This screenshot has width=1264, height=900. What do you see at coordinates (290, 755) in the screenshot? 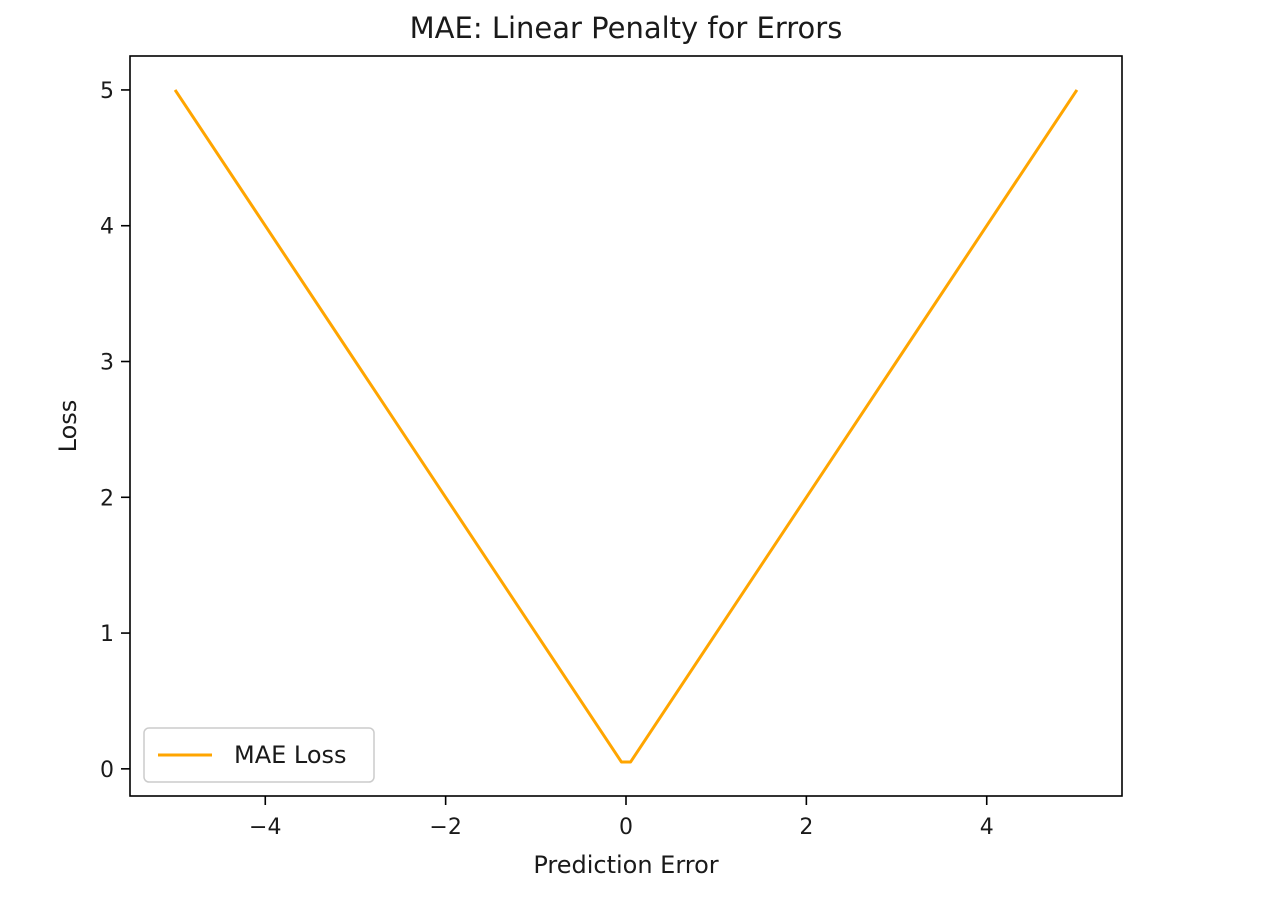
I see `legend-label: MAE Loss` at bounding box center [290, 755].